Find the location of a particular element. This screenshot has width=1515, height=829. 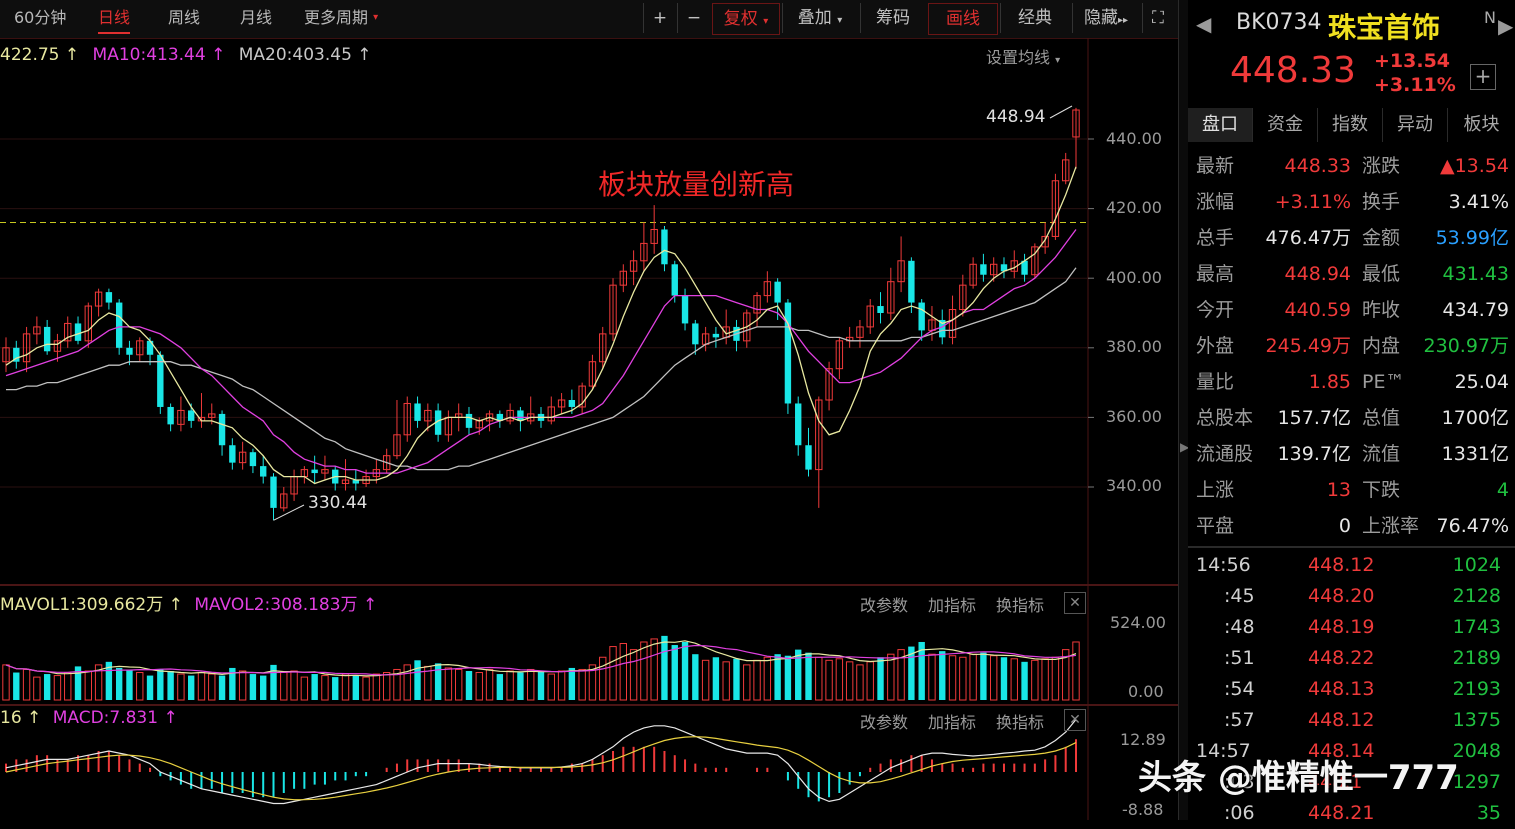

macd-left-value: 16 is located at coordinates (11, 718).